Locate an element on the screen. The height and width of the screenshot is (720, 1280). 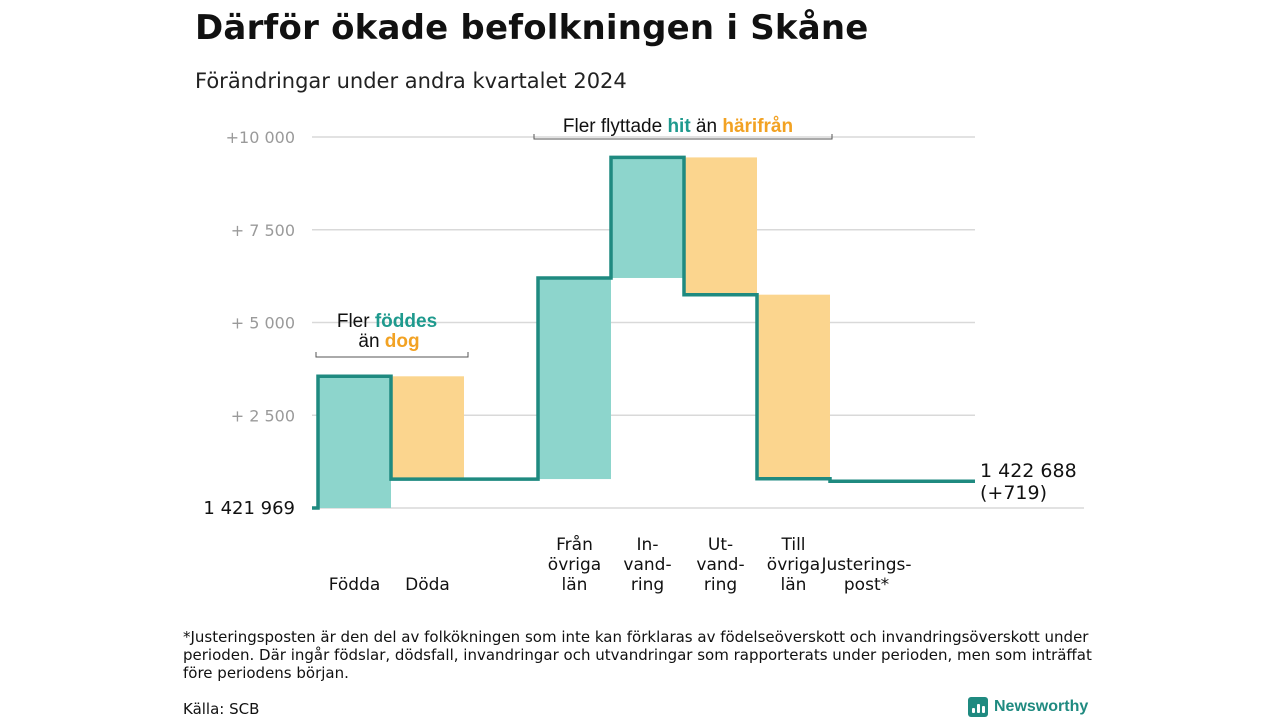
y-tick-label: + 7 500 is located at coordinates (263, 230).